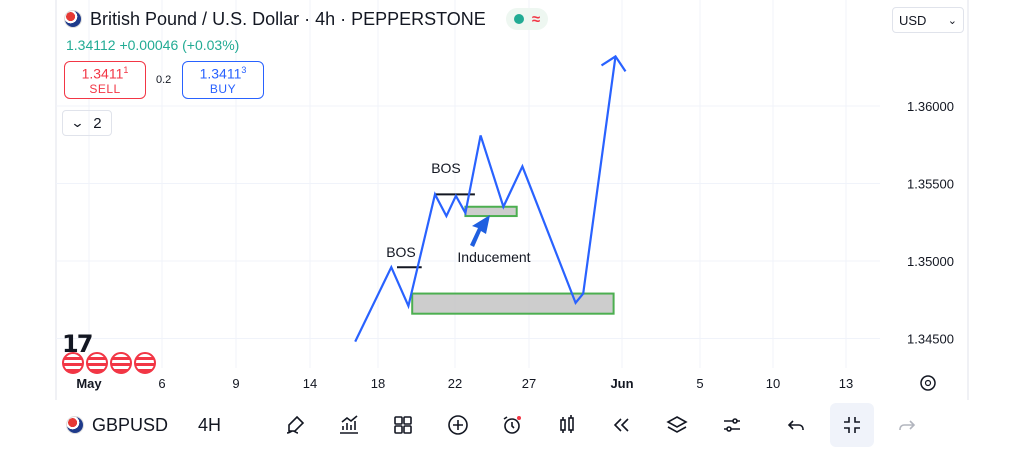  What do you see at coordinates (699, 383) in the screenshot?
I see `x-tick-label: 5` at bounding box center [699, 383].